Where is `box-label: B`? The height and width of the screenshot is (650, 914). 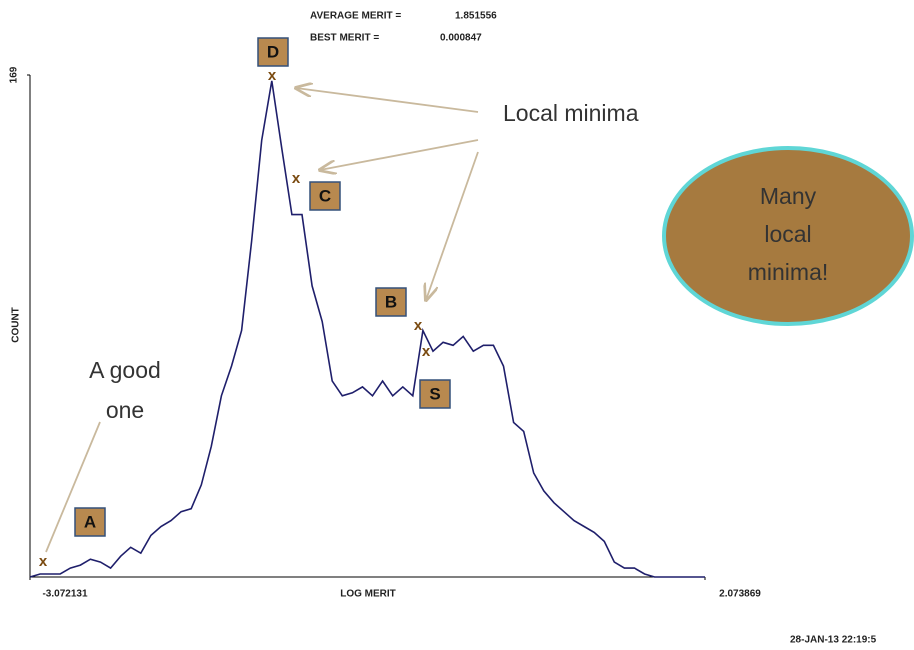 box-label: B is located at coordinates (391, 301).